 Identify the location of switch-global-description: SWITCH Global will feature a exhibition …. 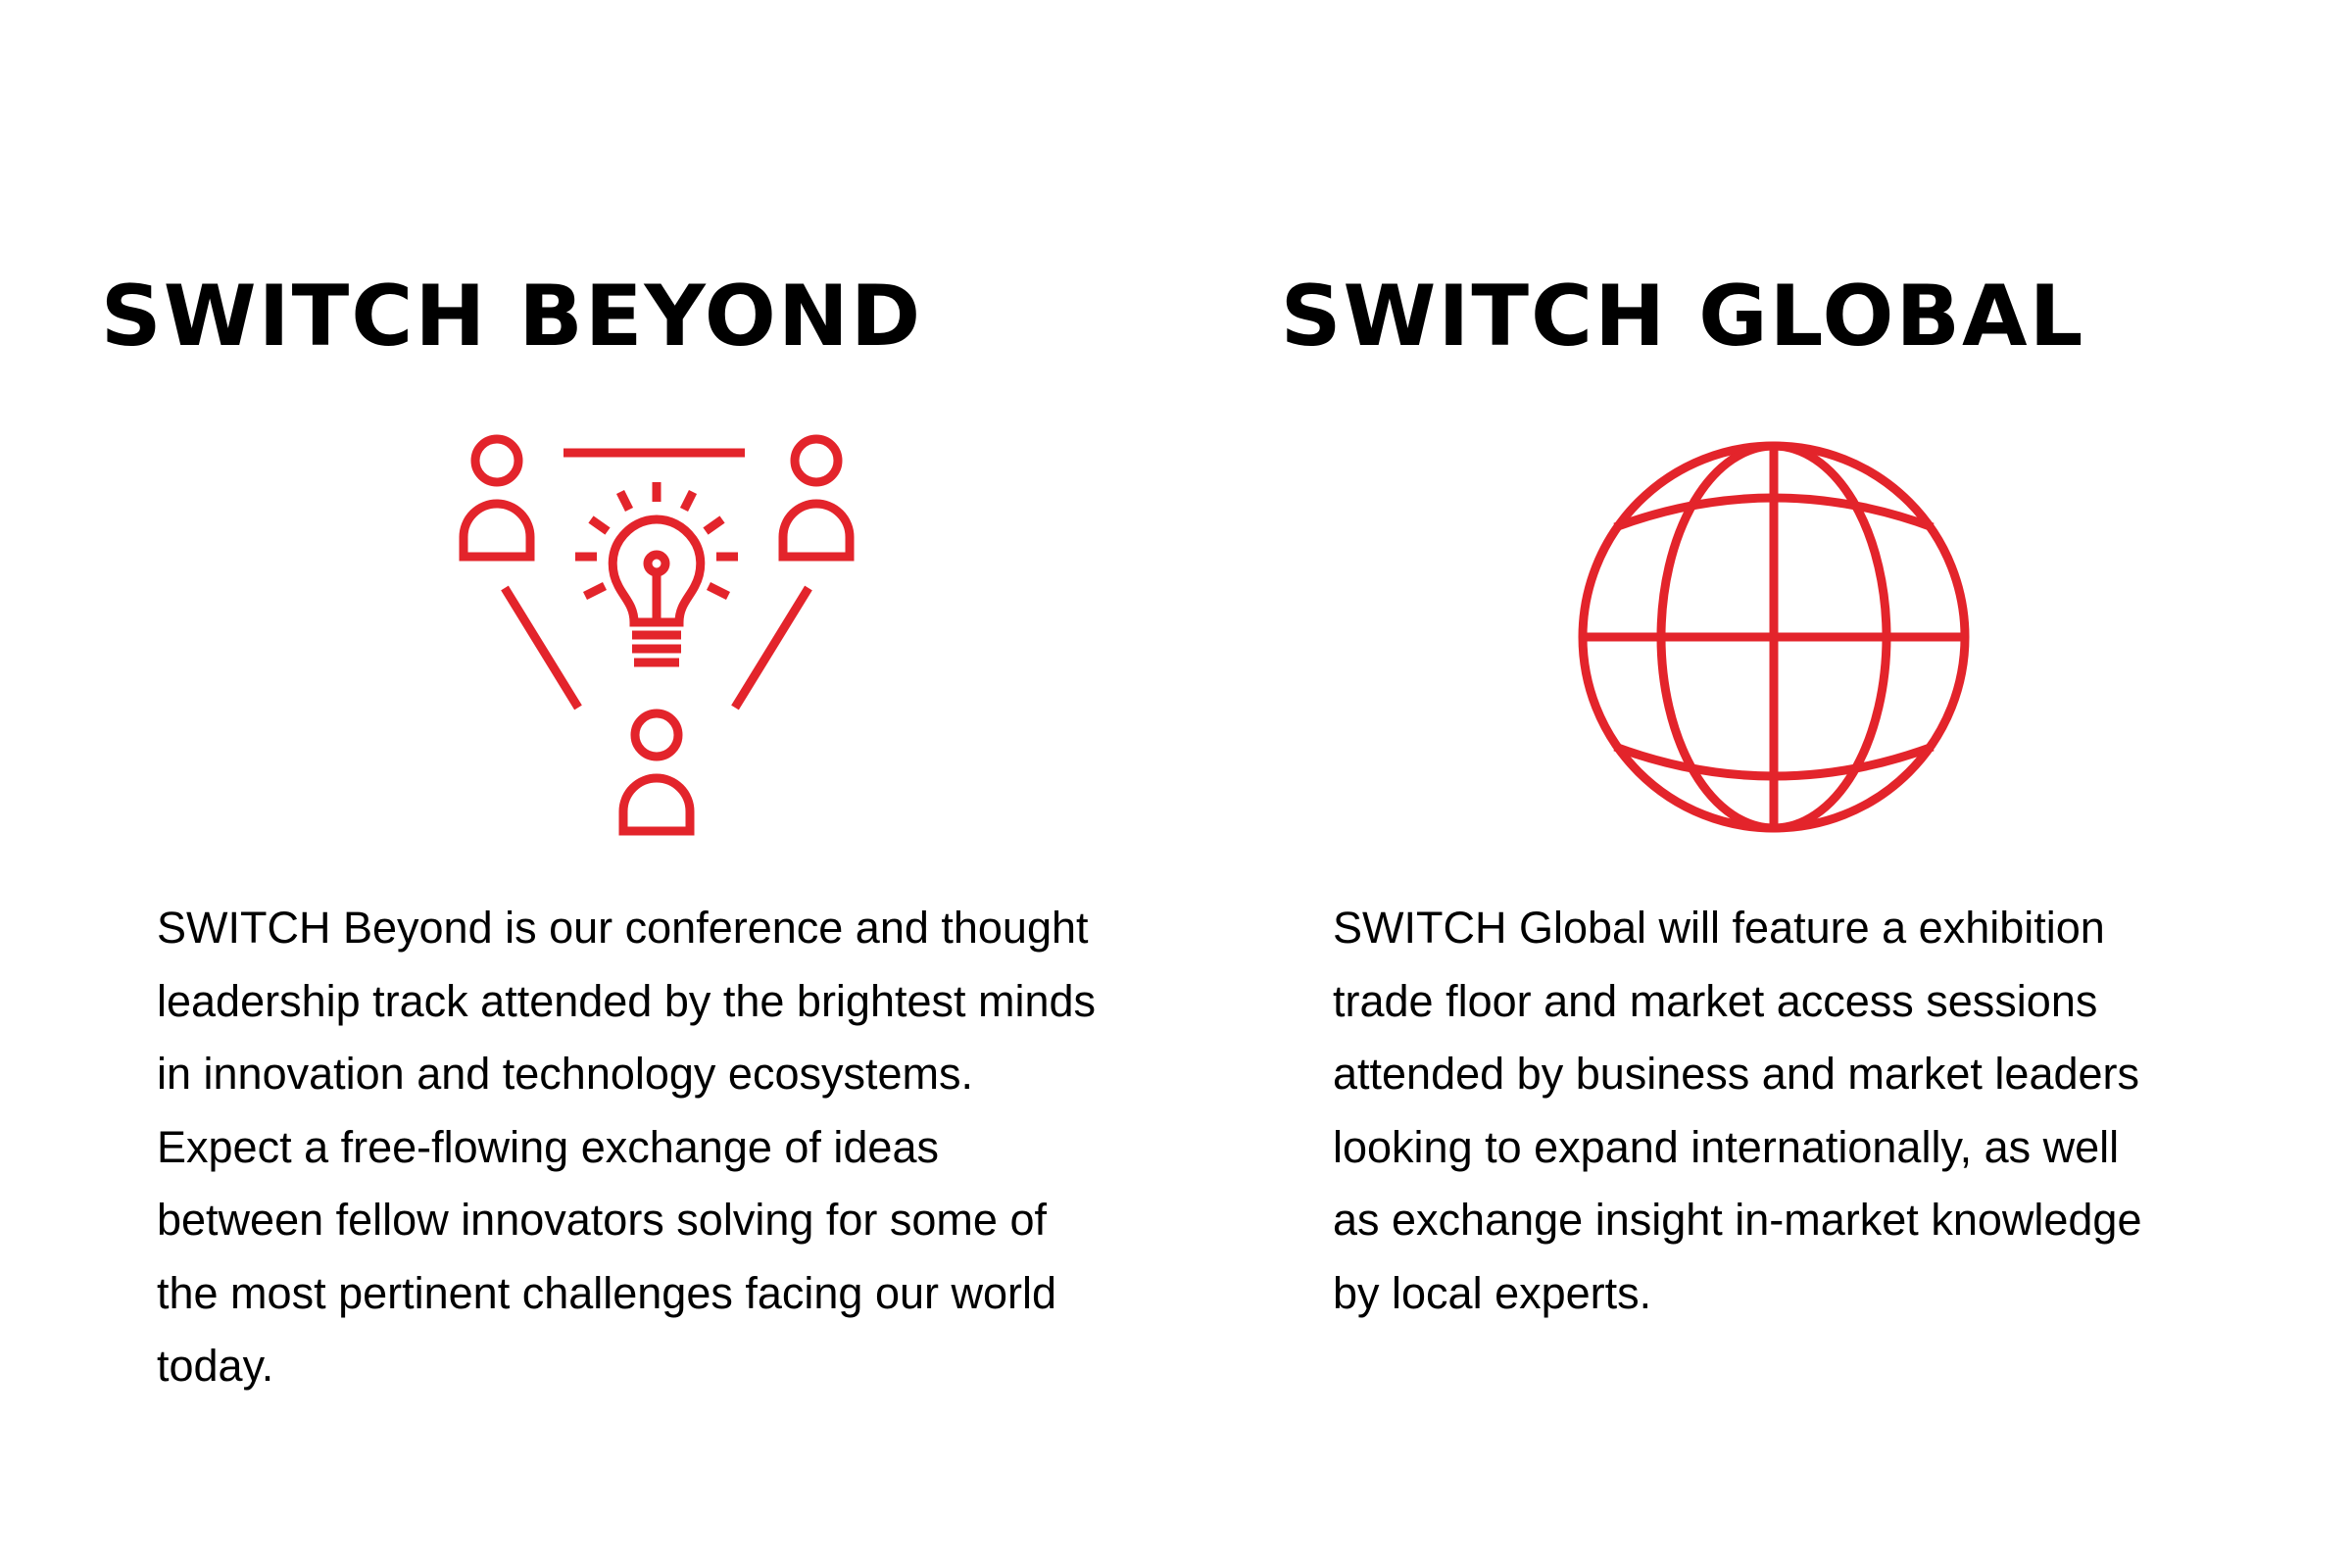
(1737, 1110).